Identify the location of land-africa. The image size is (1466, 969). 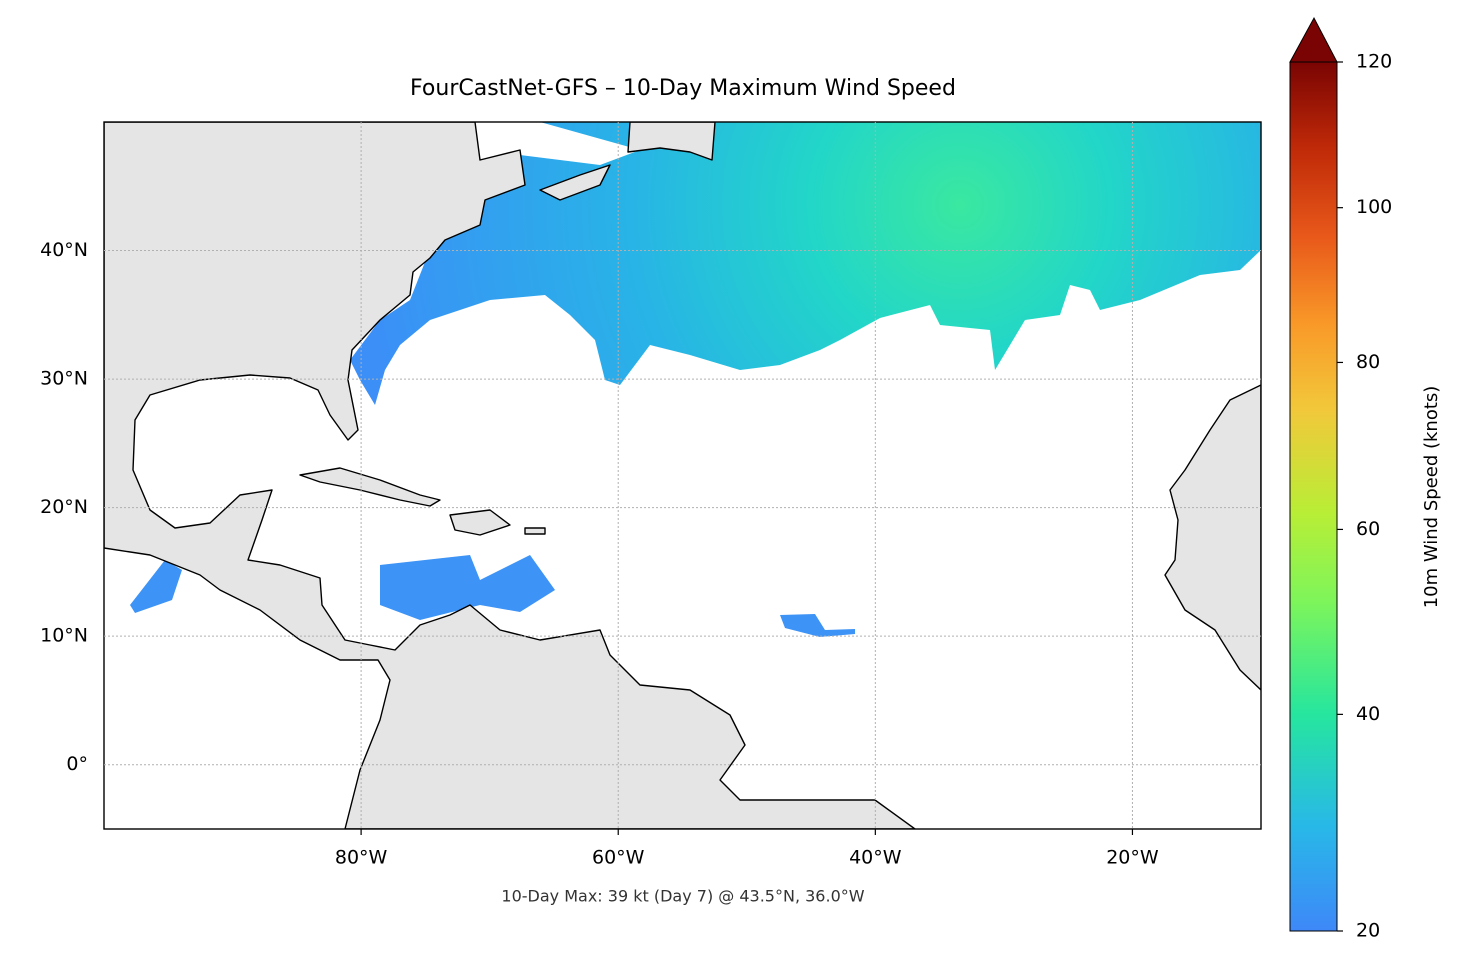
(1212, 537).